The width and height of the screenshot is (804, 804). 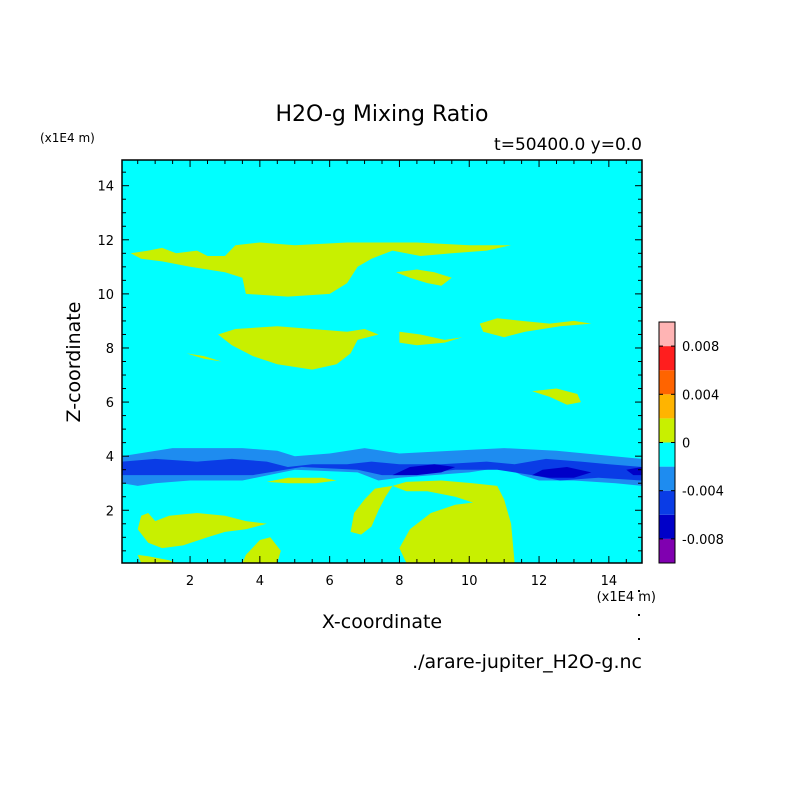 What do you see at coordinates (382, 622) in the screenshot?
I see `x-axis-label: X-coordinate` at bounding box center [382, 622].